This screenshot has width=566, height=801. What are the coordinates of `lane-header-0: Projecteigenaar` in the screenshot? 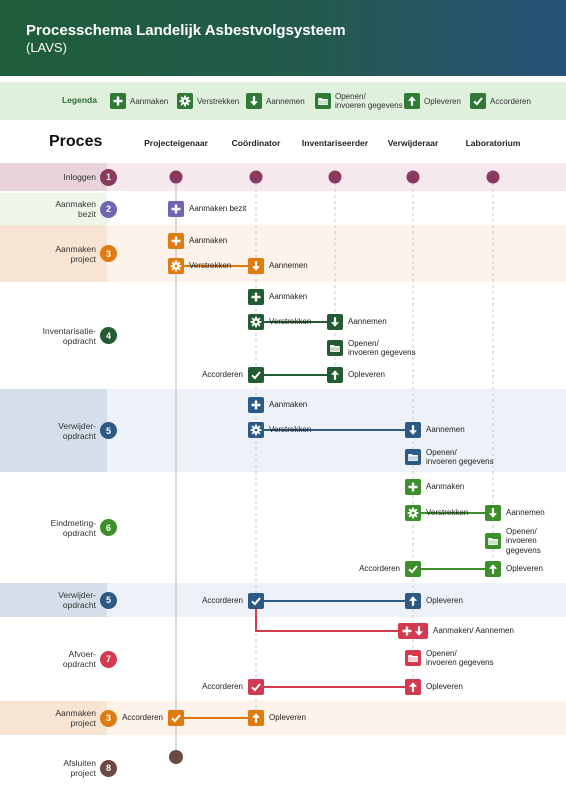 It's located at (176, 143).